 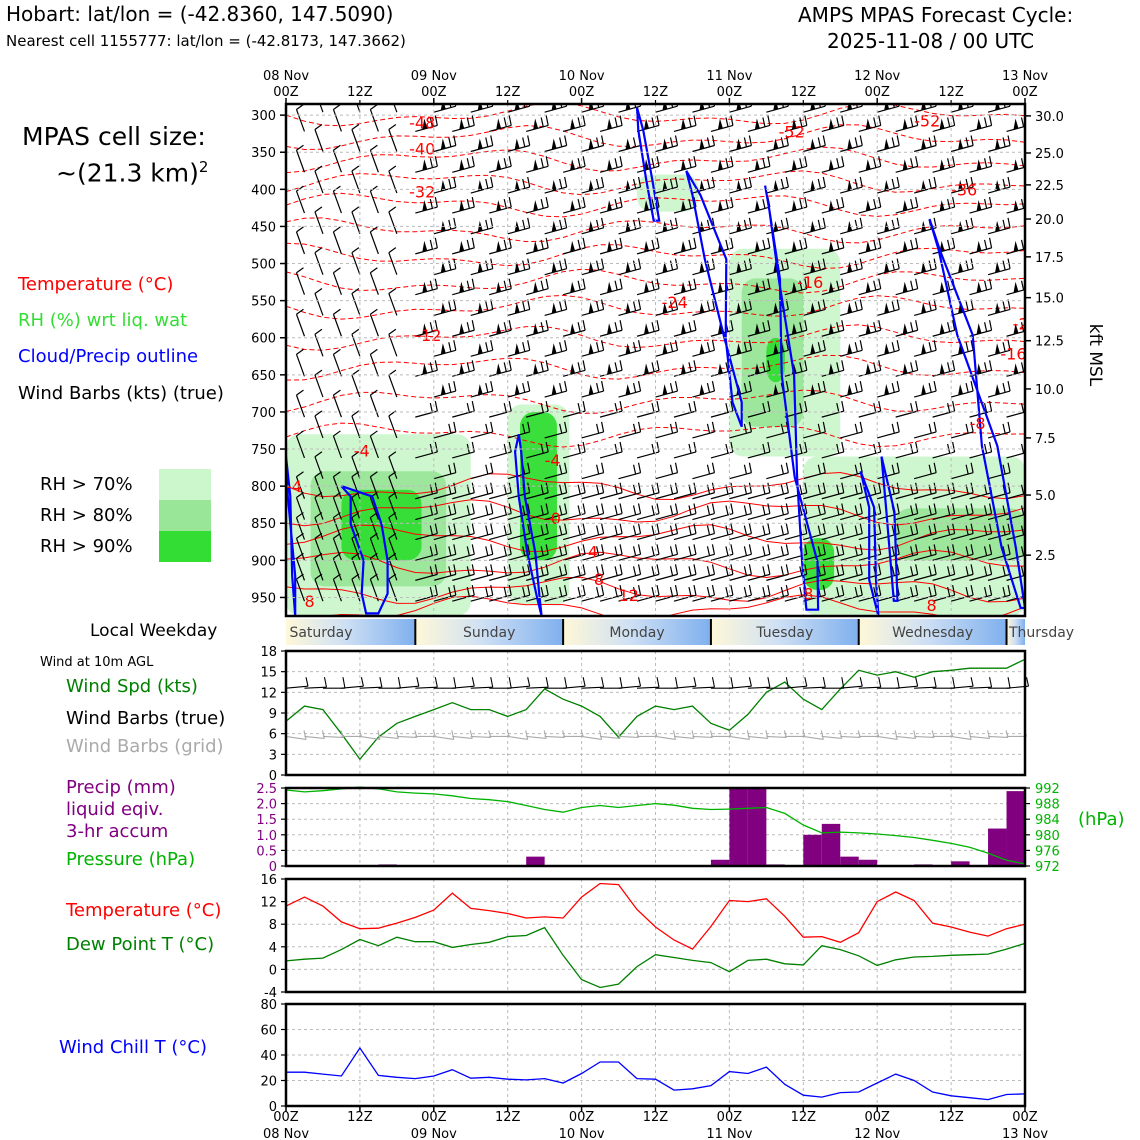 I want to click on temp-contour-label: -32, so click(x=422, y=192).